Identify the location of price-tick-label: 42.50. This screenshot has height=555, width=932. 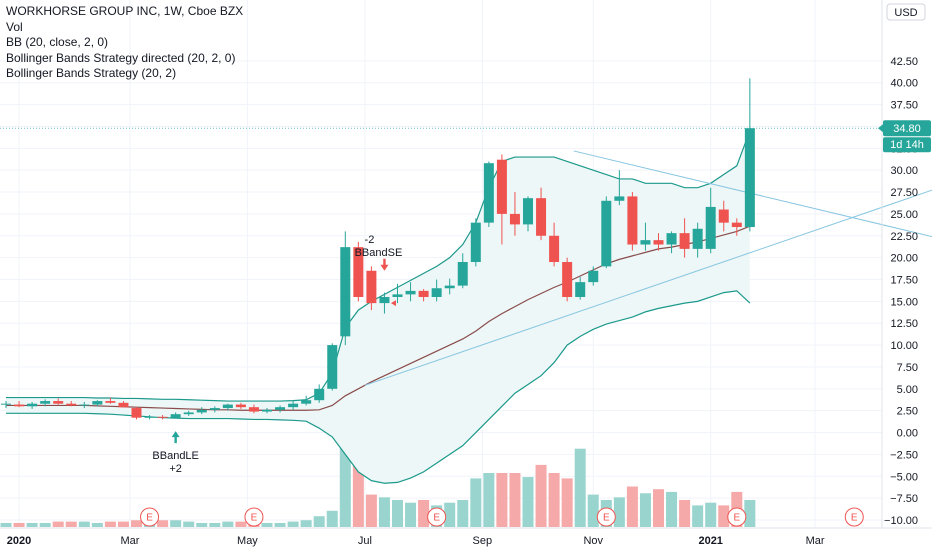
(904, 62).